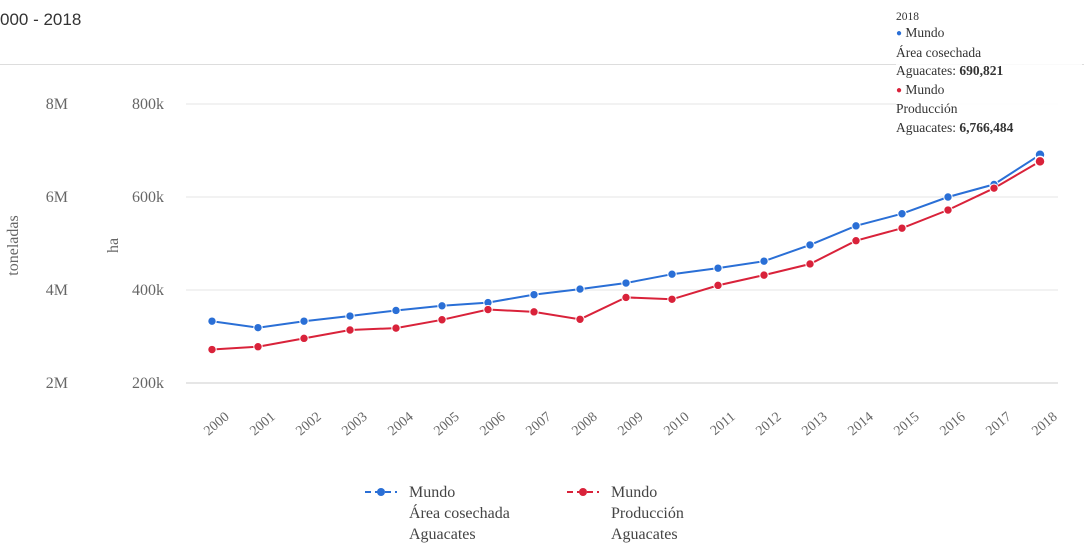  I want to click on x-tick-label: 2005, so click(446, 424).